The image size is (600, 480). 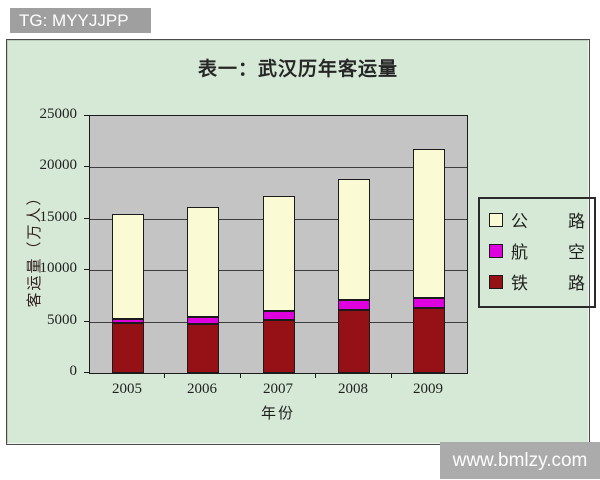 I want to click on legend: 公路航空铁路, so click(x=537, y=252).